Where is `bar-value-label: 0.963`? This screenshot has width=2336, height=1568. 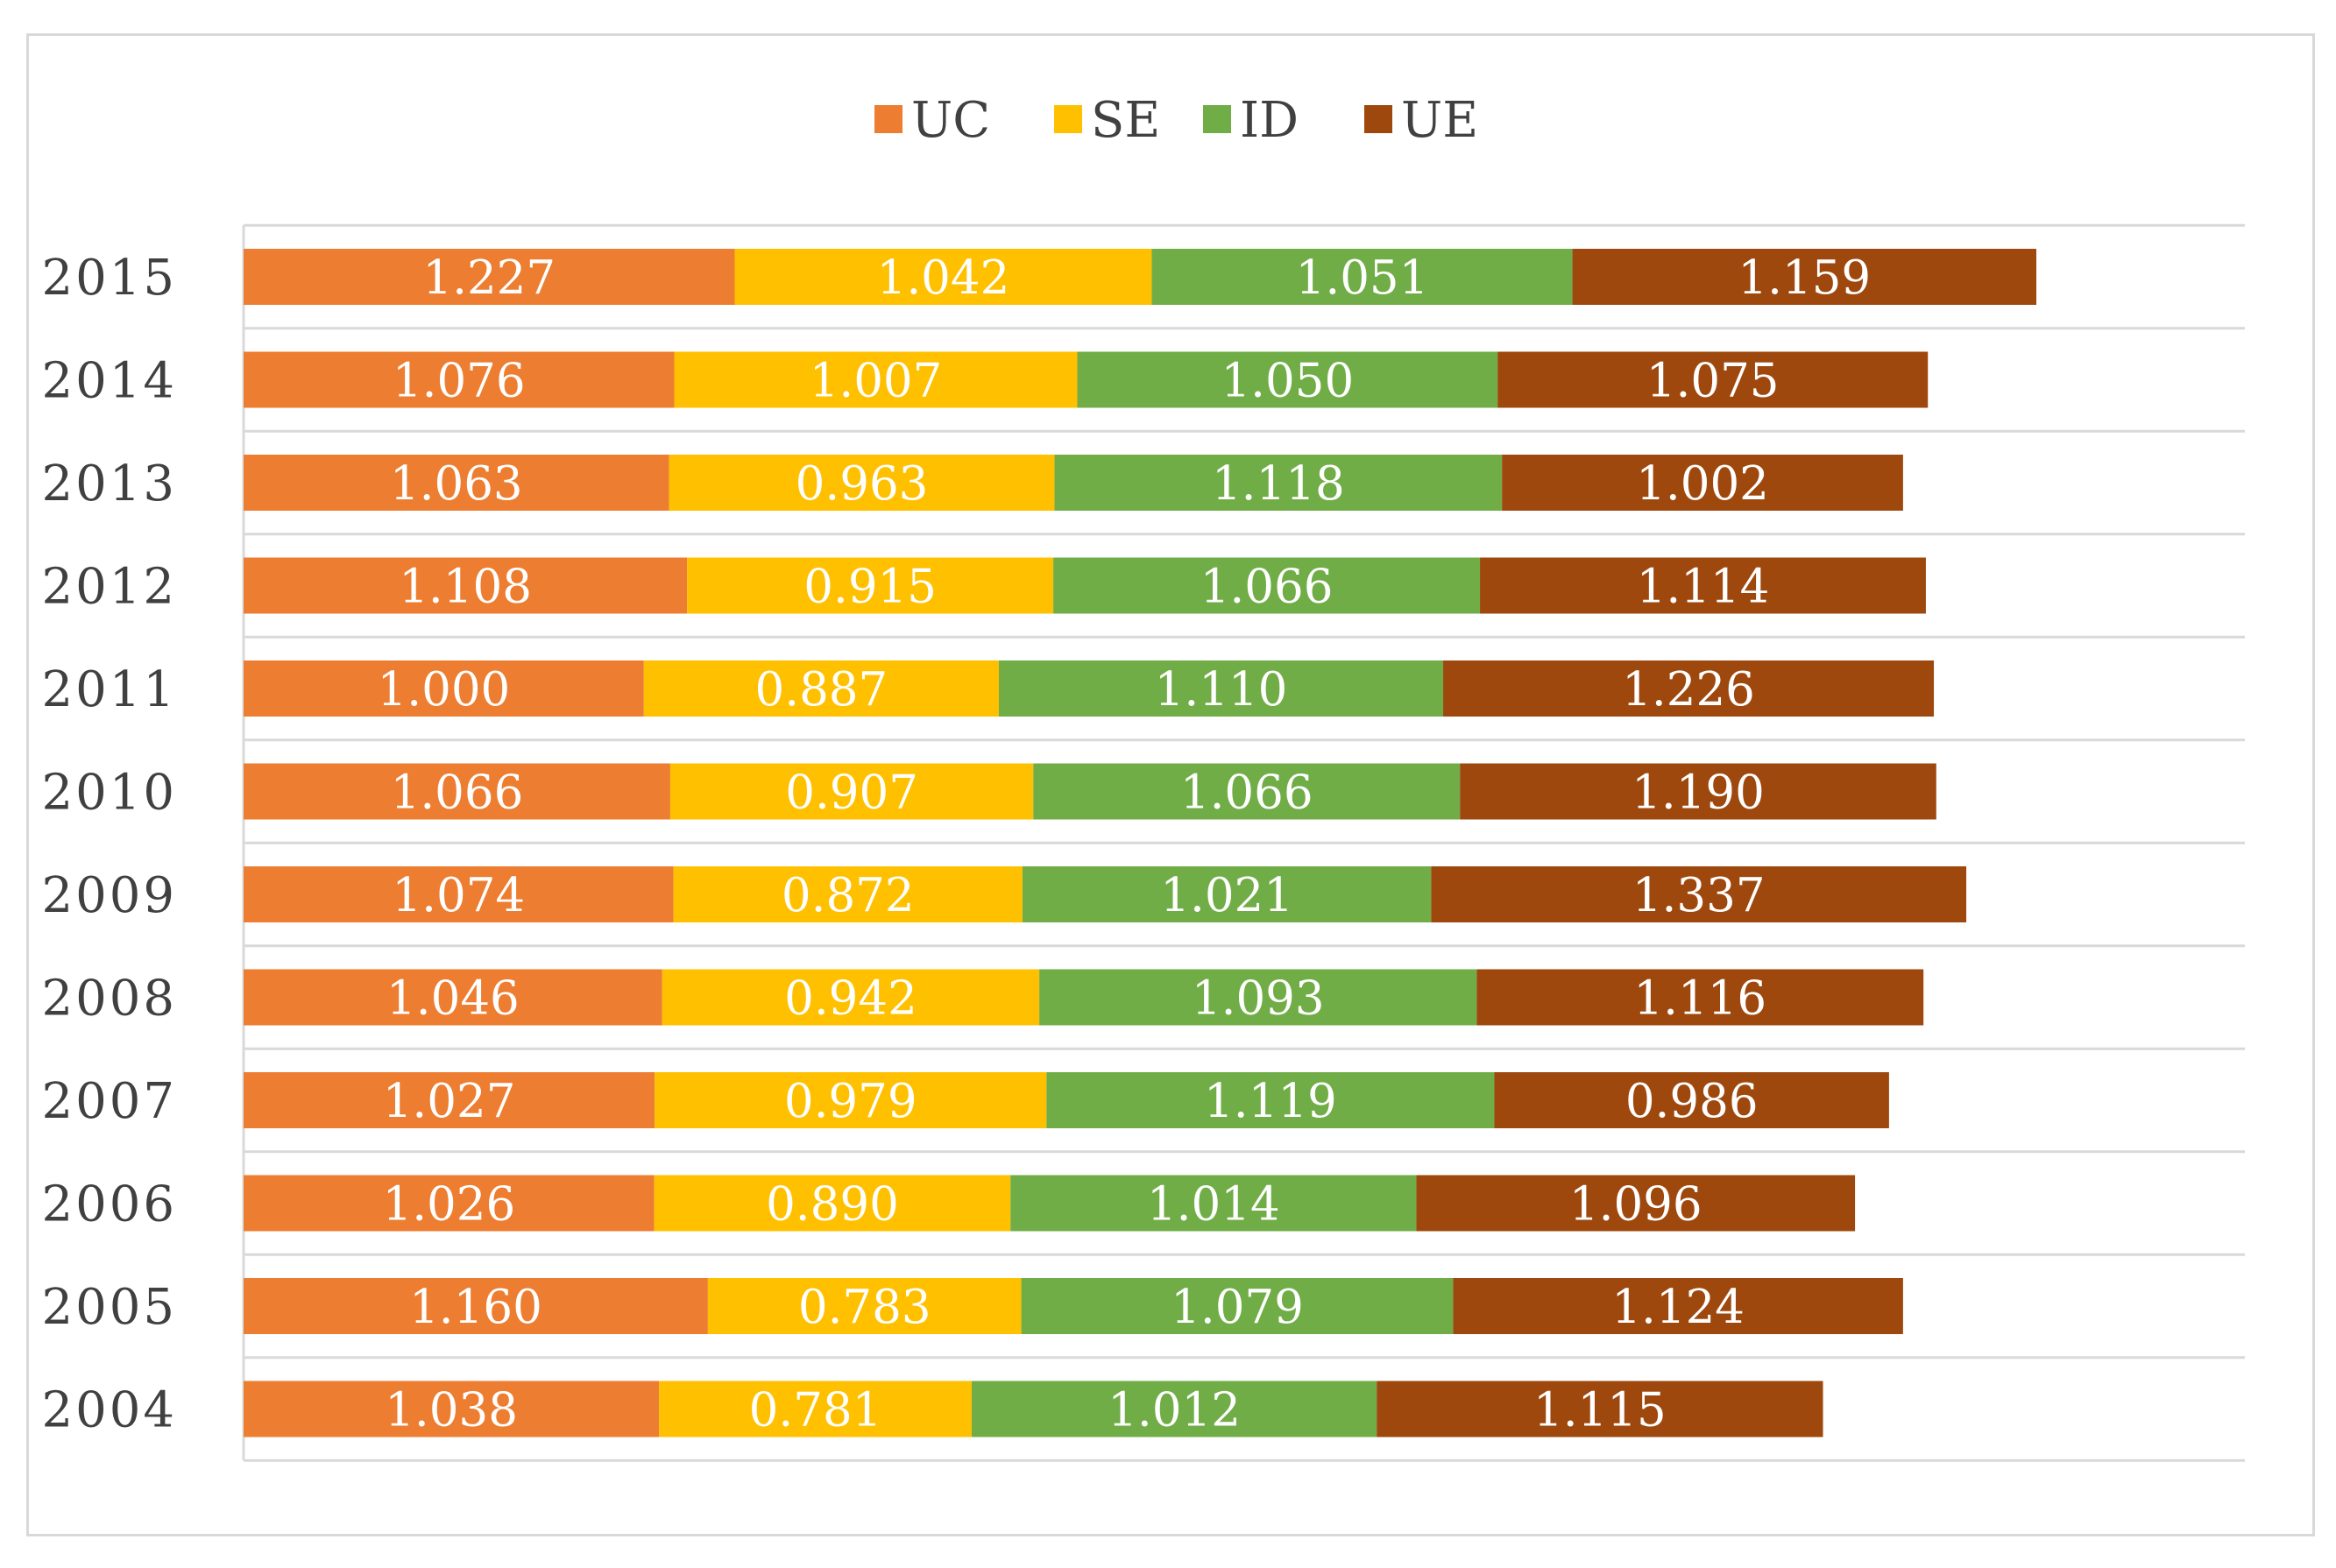
bar-value-label: 0.963 is located at coordinates (862, 484).